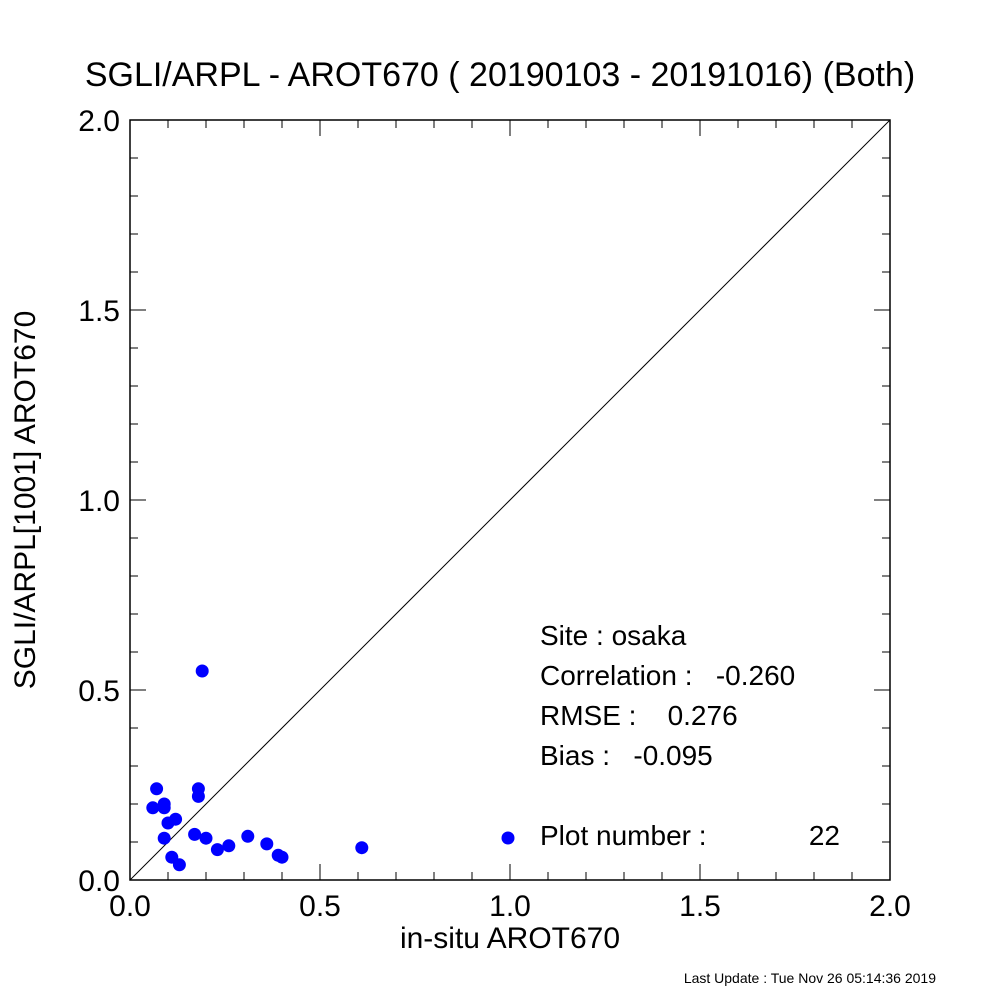 Image resolution: width=1000 pixels, height=1000 pixels. I want to click on x-tick-label: 2.0, so click(890, 906).